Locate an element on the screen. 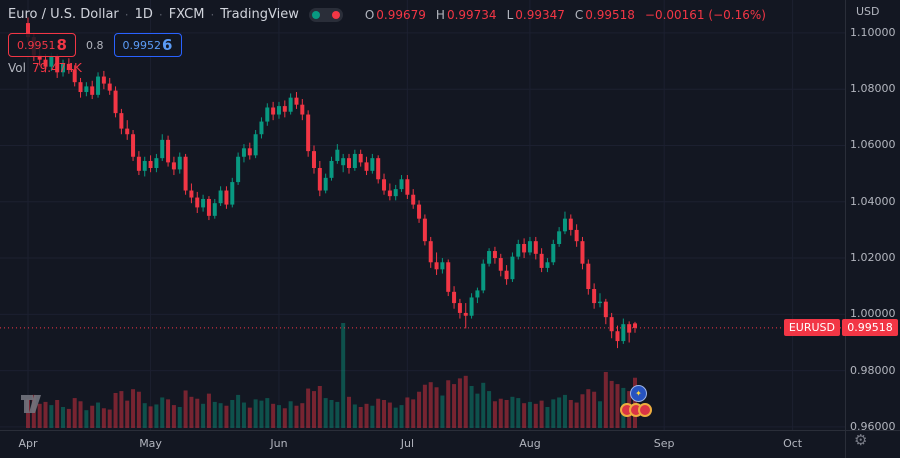  tradingview-logo-icon is located at coordinates (31, 404).